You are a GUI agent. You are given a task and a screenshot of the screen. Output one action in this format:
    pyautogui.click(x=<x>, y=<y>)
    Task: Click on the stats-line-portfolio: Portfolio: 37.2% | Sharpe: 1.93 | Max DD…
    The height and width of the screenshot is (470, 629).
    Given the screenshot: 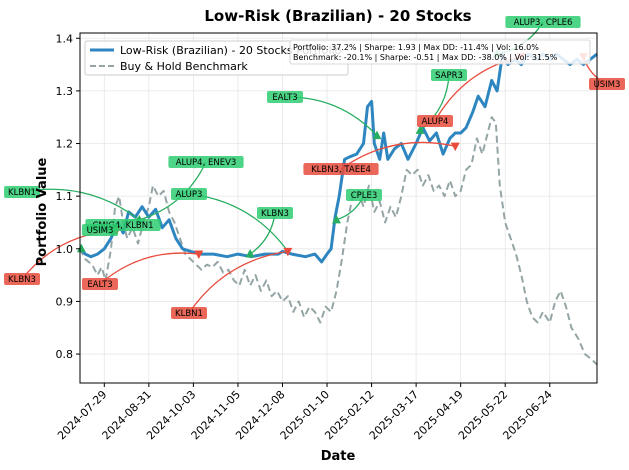 What is the action you would take?
    pyautogui.click(x=416, y=47)
    